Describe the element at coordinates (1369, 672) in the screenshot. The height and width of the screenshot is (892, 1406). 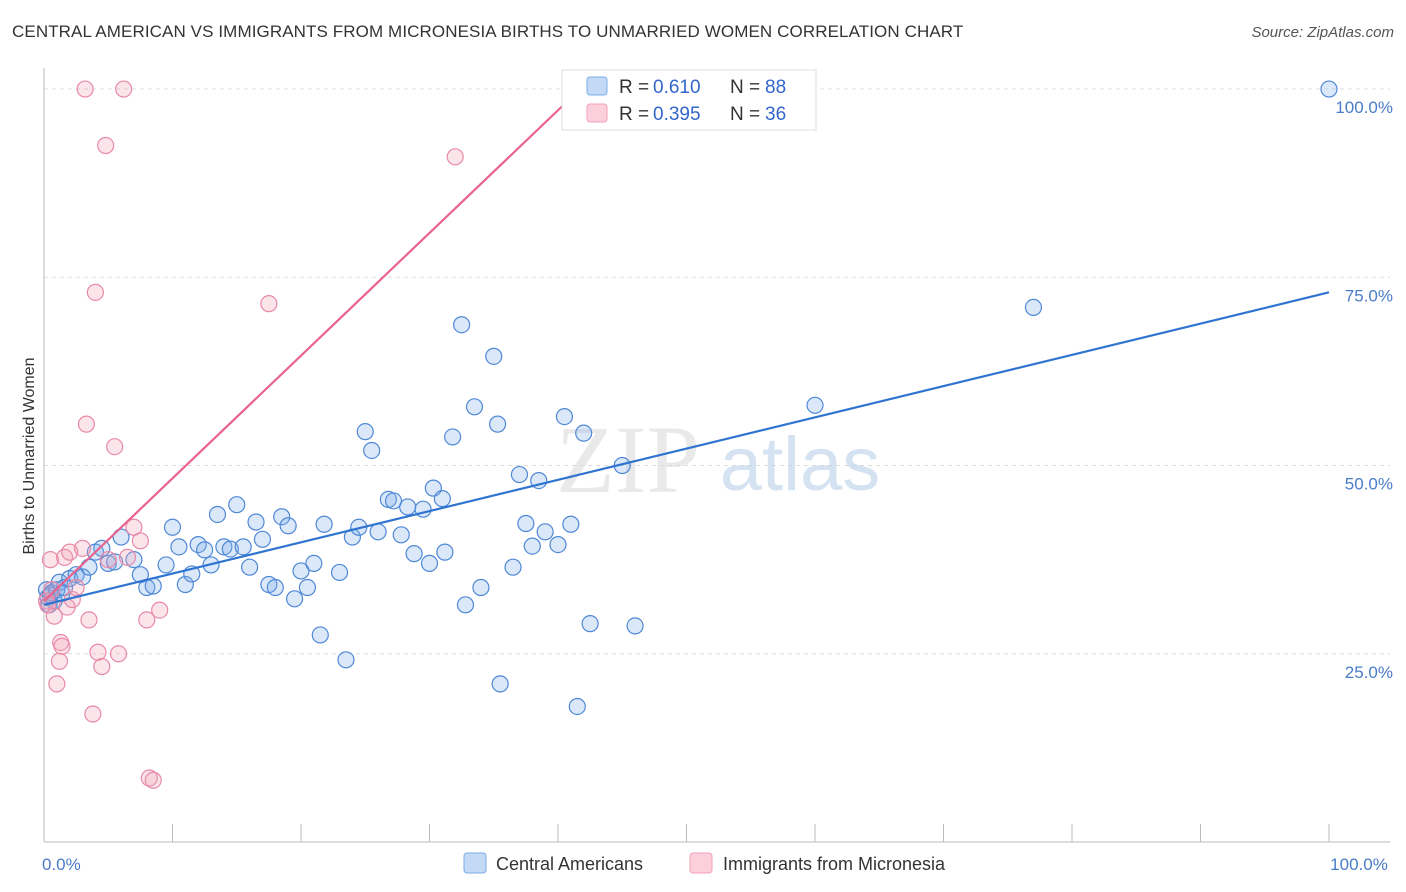
I see `y-tick-label-0: 25.0%` at that location.